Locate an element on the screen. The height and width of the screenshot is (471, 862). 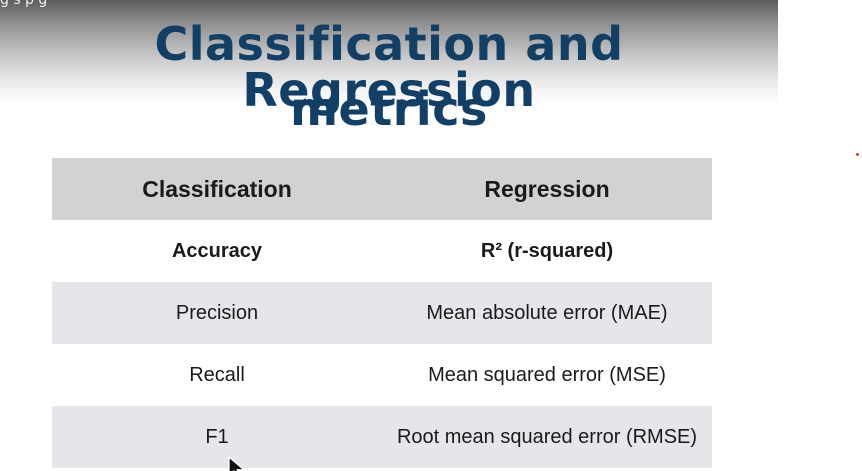
table-row: Recall Mean squared error (MSE) is located at coordinates (382, 375).